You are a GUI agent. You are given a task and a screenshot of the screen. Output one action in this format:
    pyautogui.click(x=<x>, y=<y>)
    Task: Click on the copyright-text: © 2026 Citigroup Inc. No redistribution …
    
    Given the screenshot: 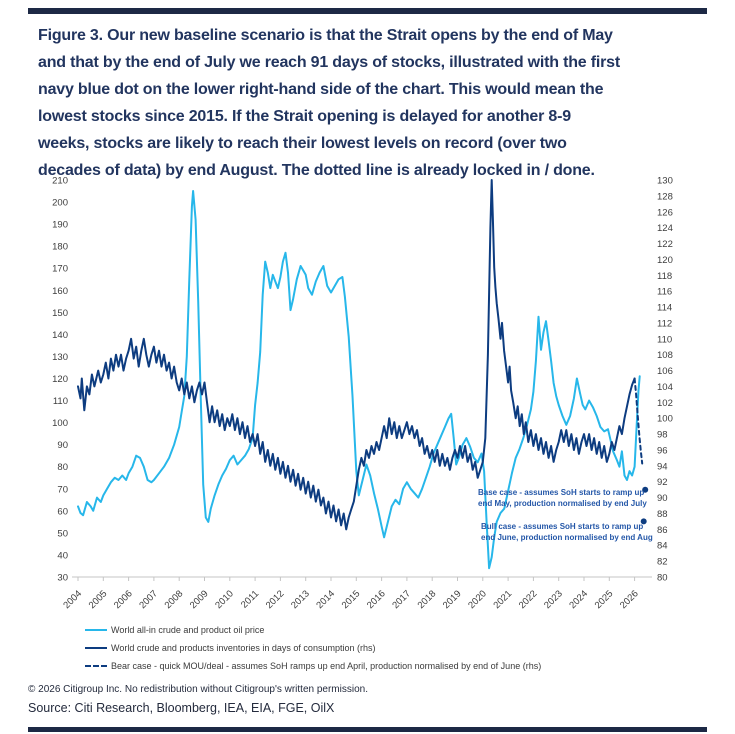 What is the action you would take?
    pyautogui.click(x=198, y=689)
    